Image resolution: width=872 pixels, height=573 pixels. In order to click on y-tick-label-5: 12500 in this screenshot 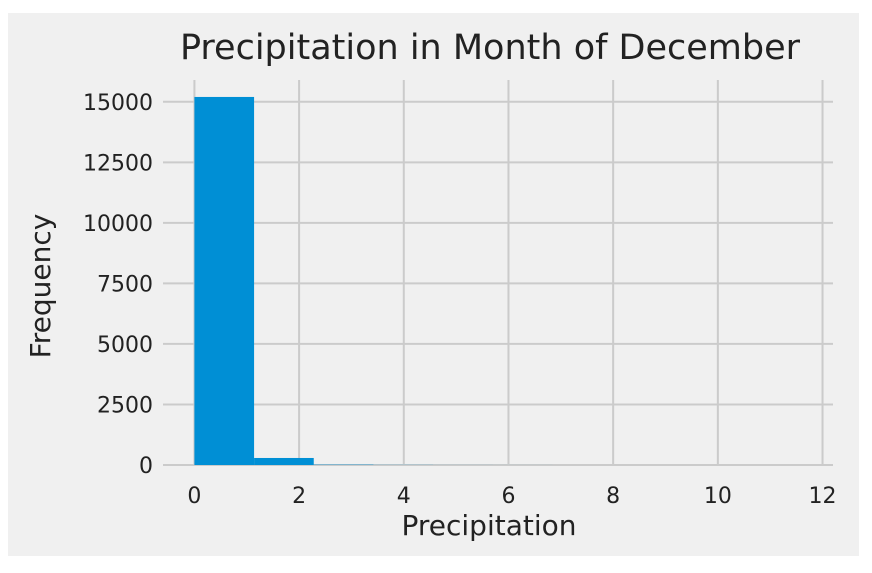, I will do `click(118, 163)`.